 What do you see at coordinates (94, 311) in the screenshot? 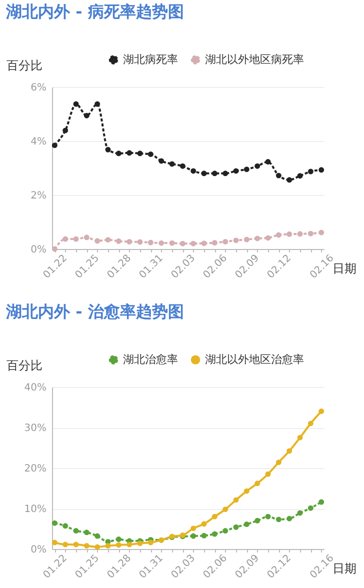
I see `chart-title: 湖北内外 - 治愈率趋势图` at bounding box center [94, 311].